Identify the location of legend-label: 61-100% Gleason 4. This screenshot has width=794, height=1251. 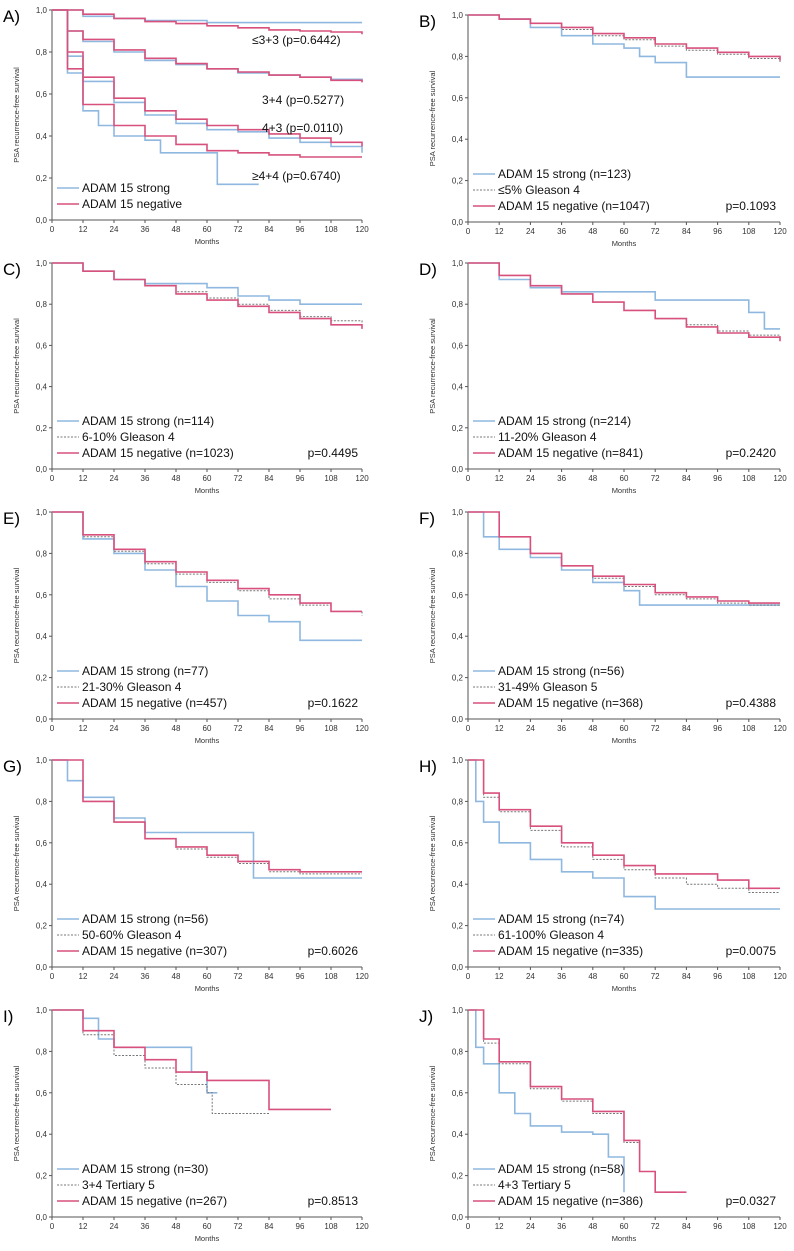
(551, 935).